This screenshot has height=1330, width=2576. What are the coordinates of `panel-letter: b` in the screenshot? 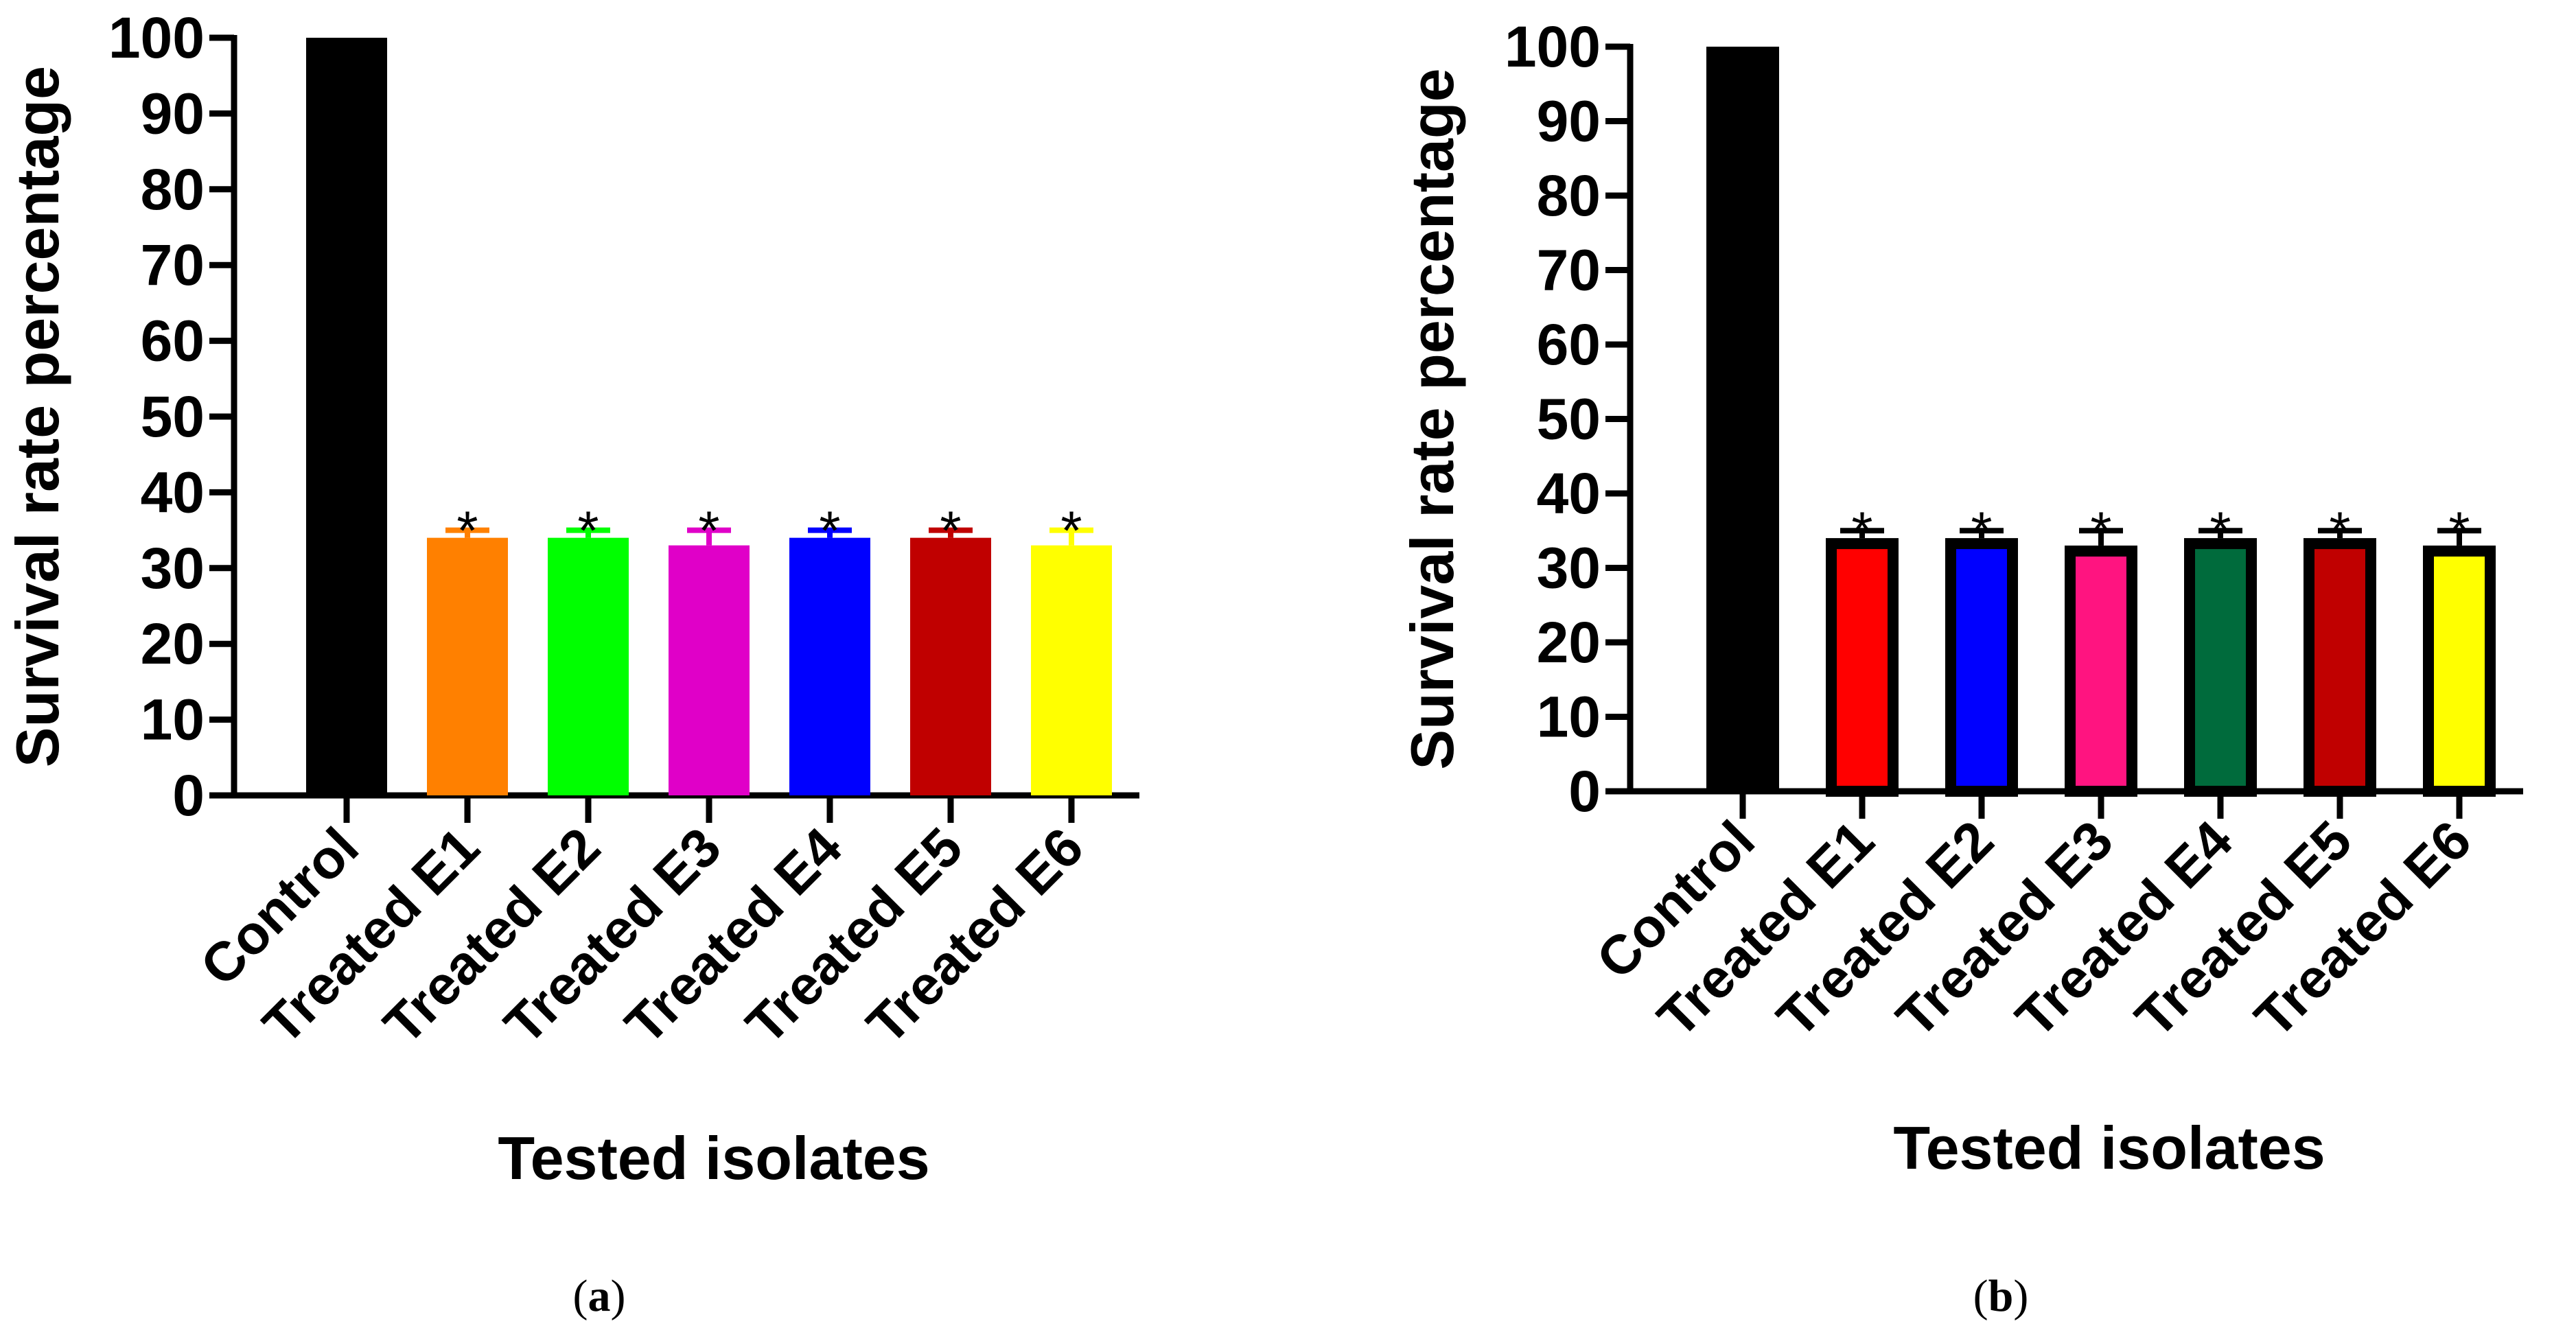 It's located at (2001, 1296).